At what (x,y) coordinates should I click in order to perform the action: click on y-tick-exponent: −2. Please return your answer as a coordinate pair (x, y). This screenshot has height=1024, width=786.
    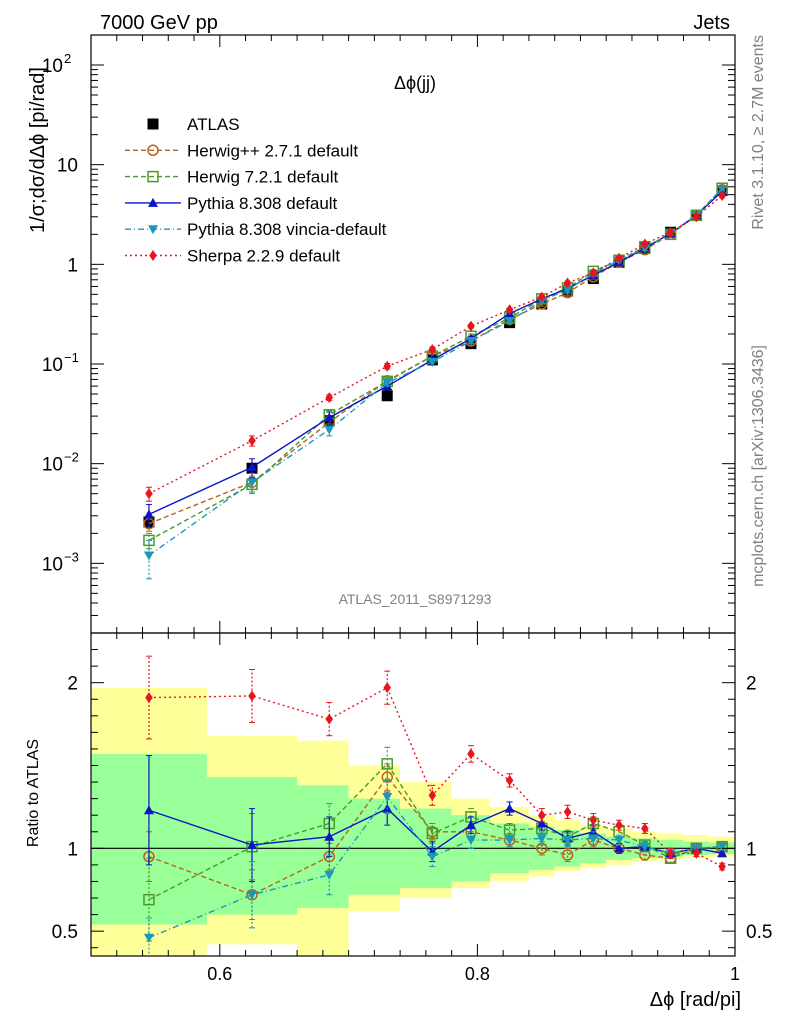
    Looking at the image, I should click on (71, 457).